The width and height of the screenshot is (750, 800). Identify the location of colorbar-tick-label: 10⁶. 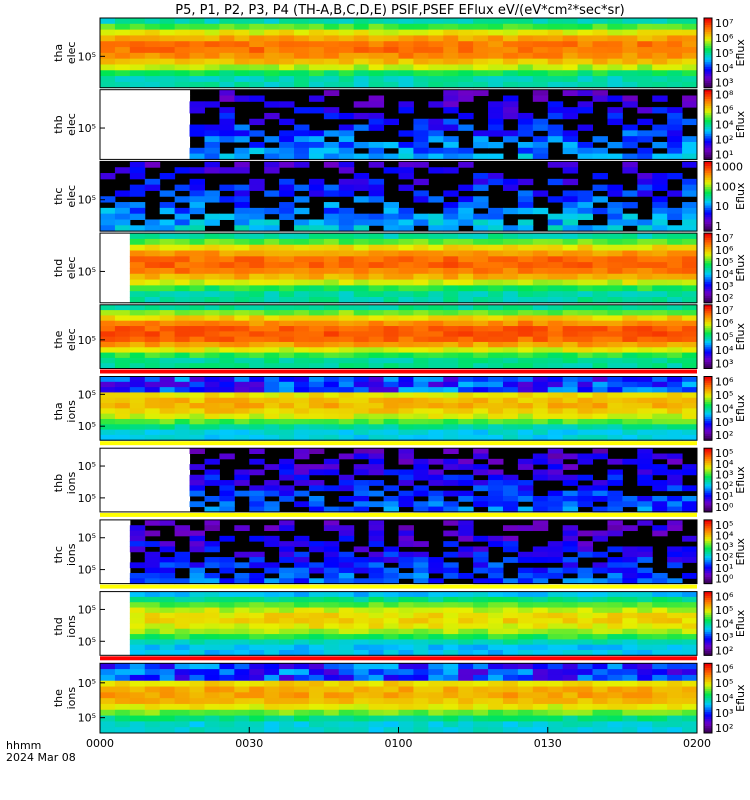
(724, 250).